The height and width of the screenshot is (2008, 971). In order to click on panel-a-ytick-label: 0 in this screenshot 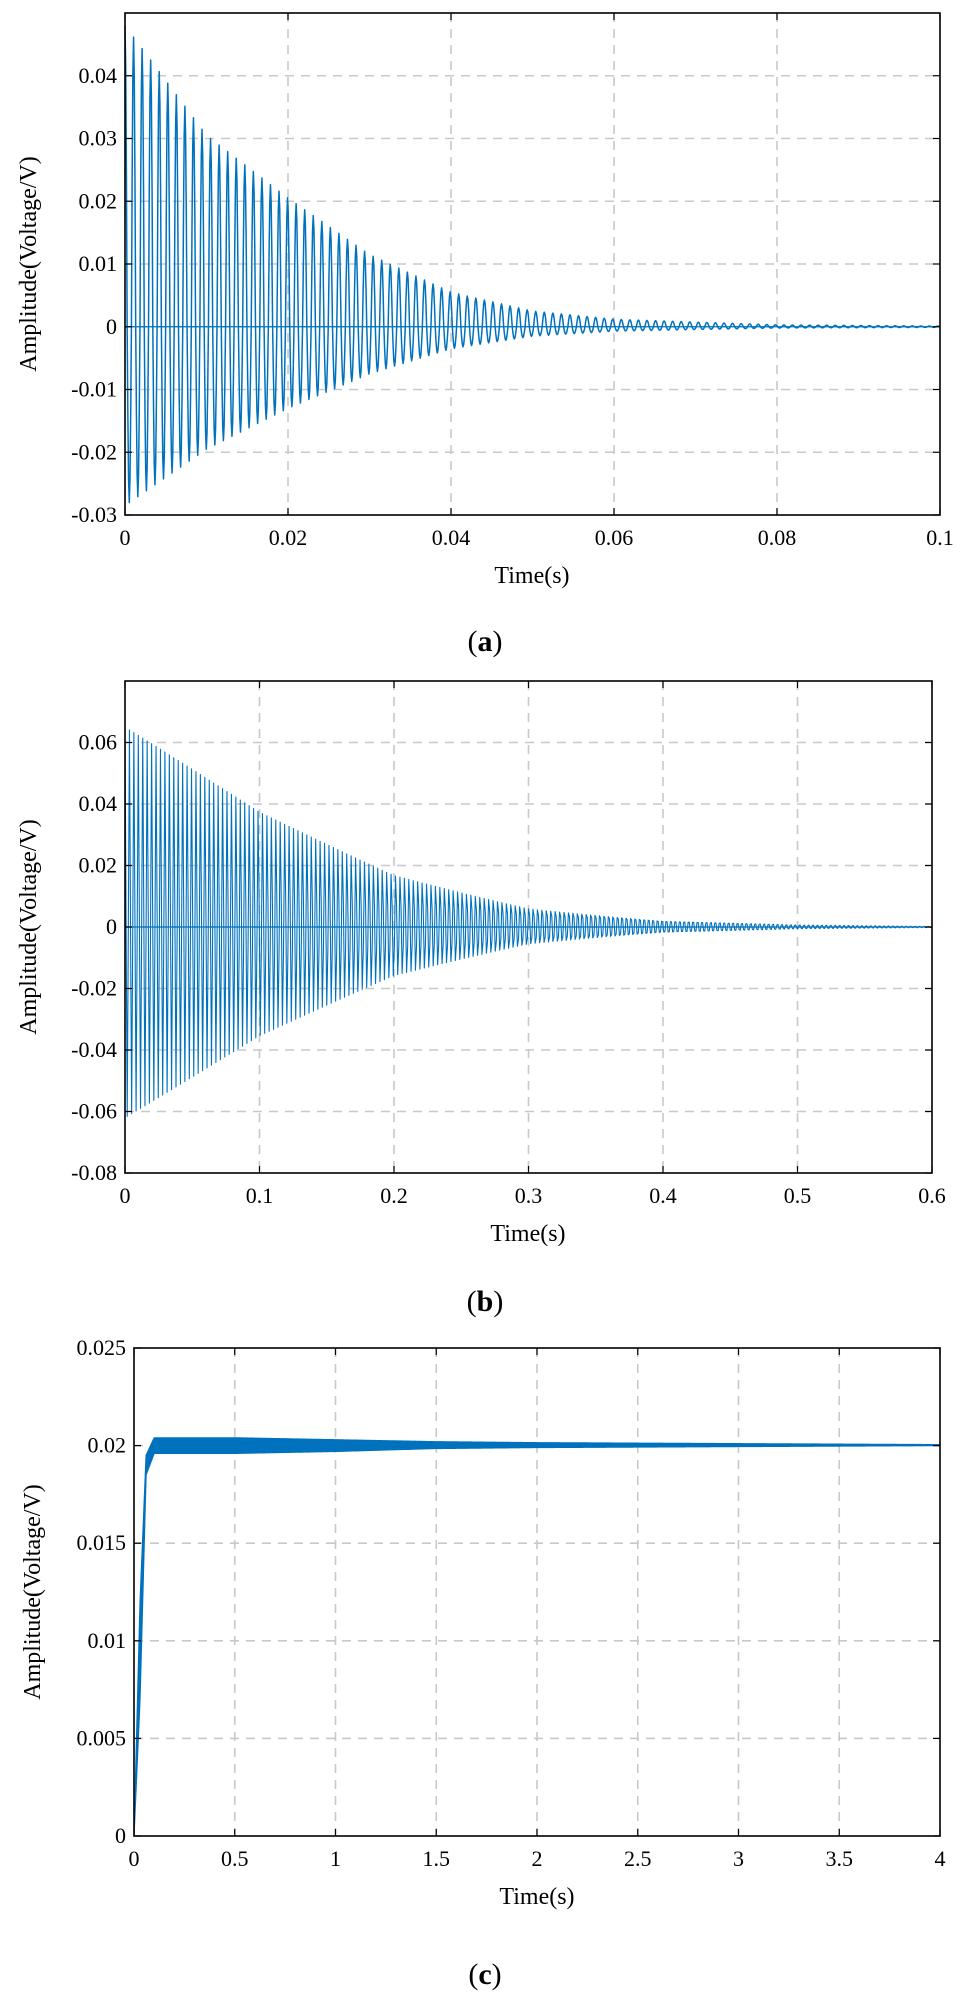, I will do `click(111, 326)`.